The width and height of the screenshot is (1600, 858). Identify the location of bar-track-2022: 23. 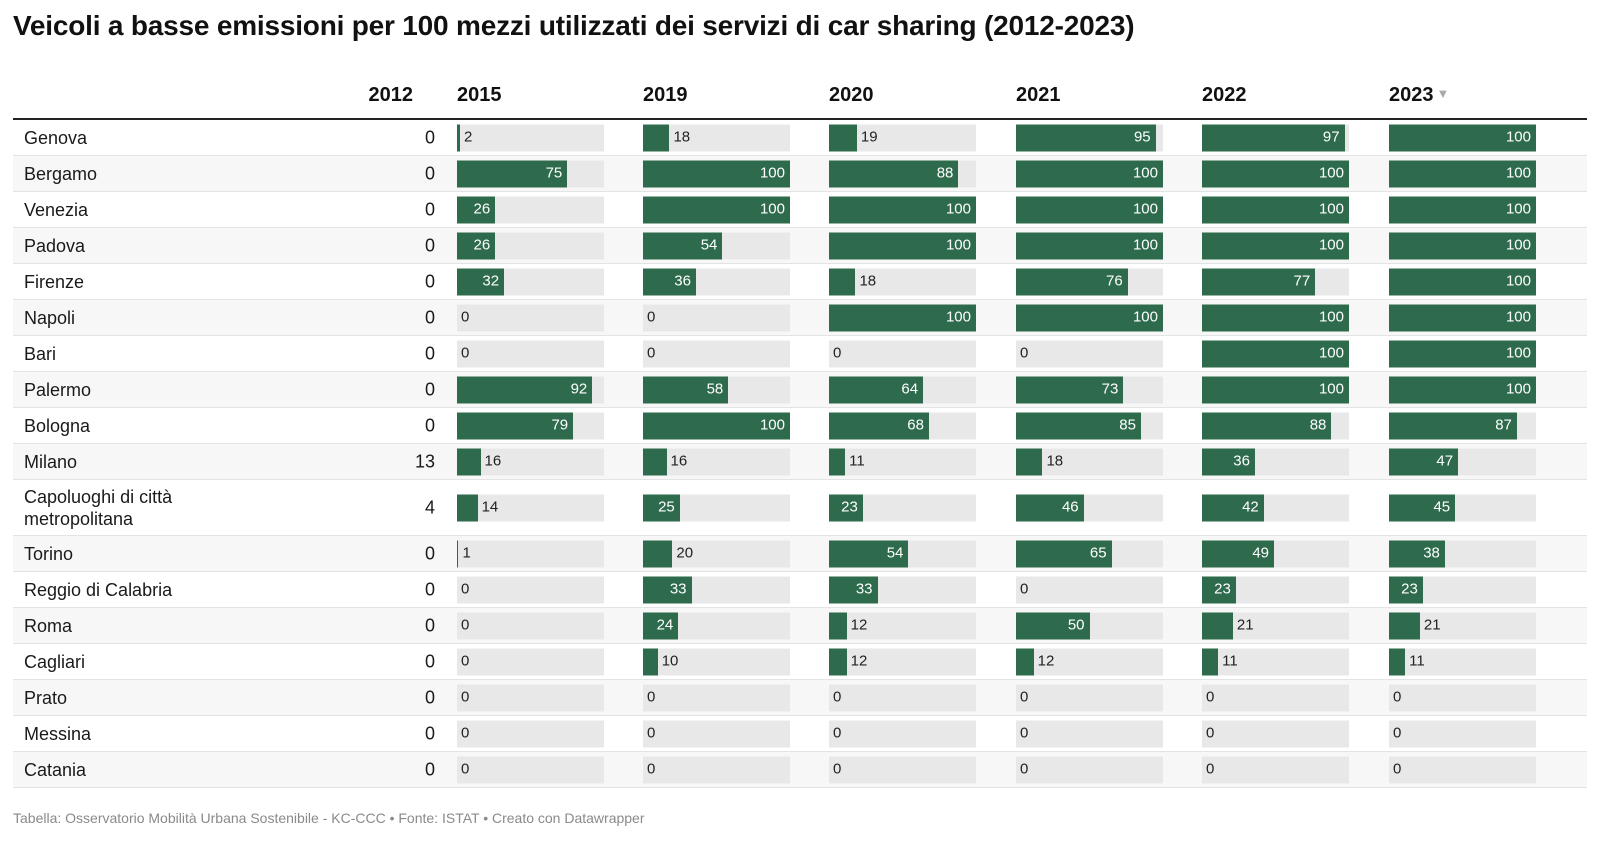
(1275, 589).